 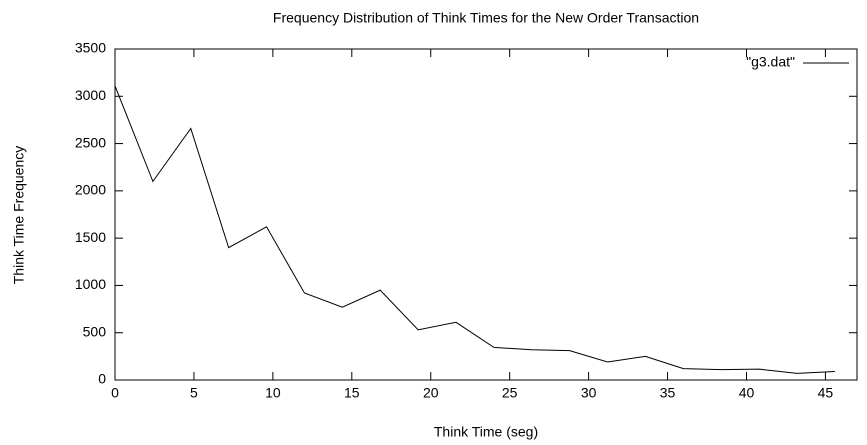 I want to click on y-tick-label: 2500, so click(x=90, y=142).